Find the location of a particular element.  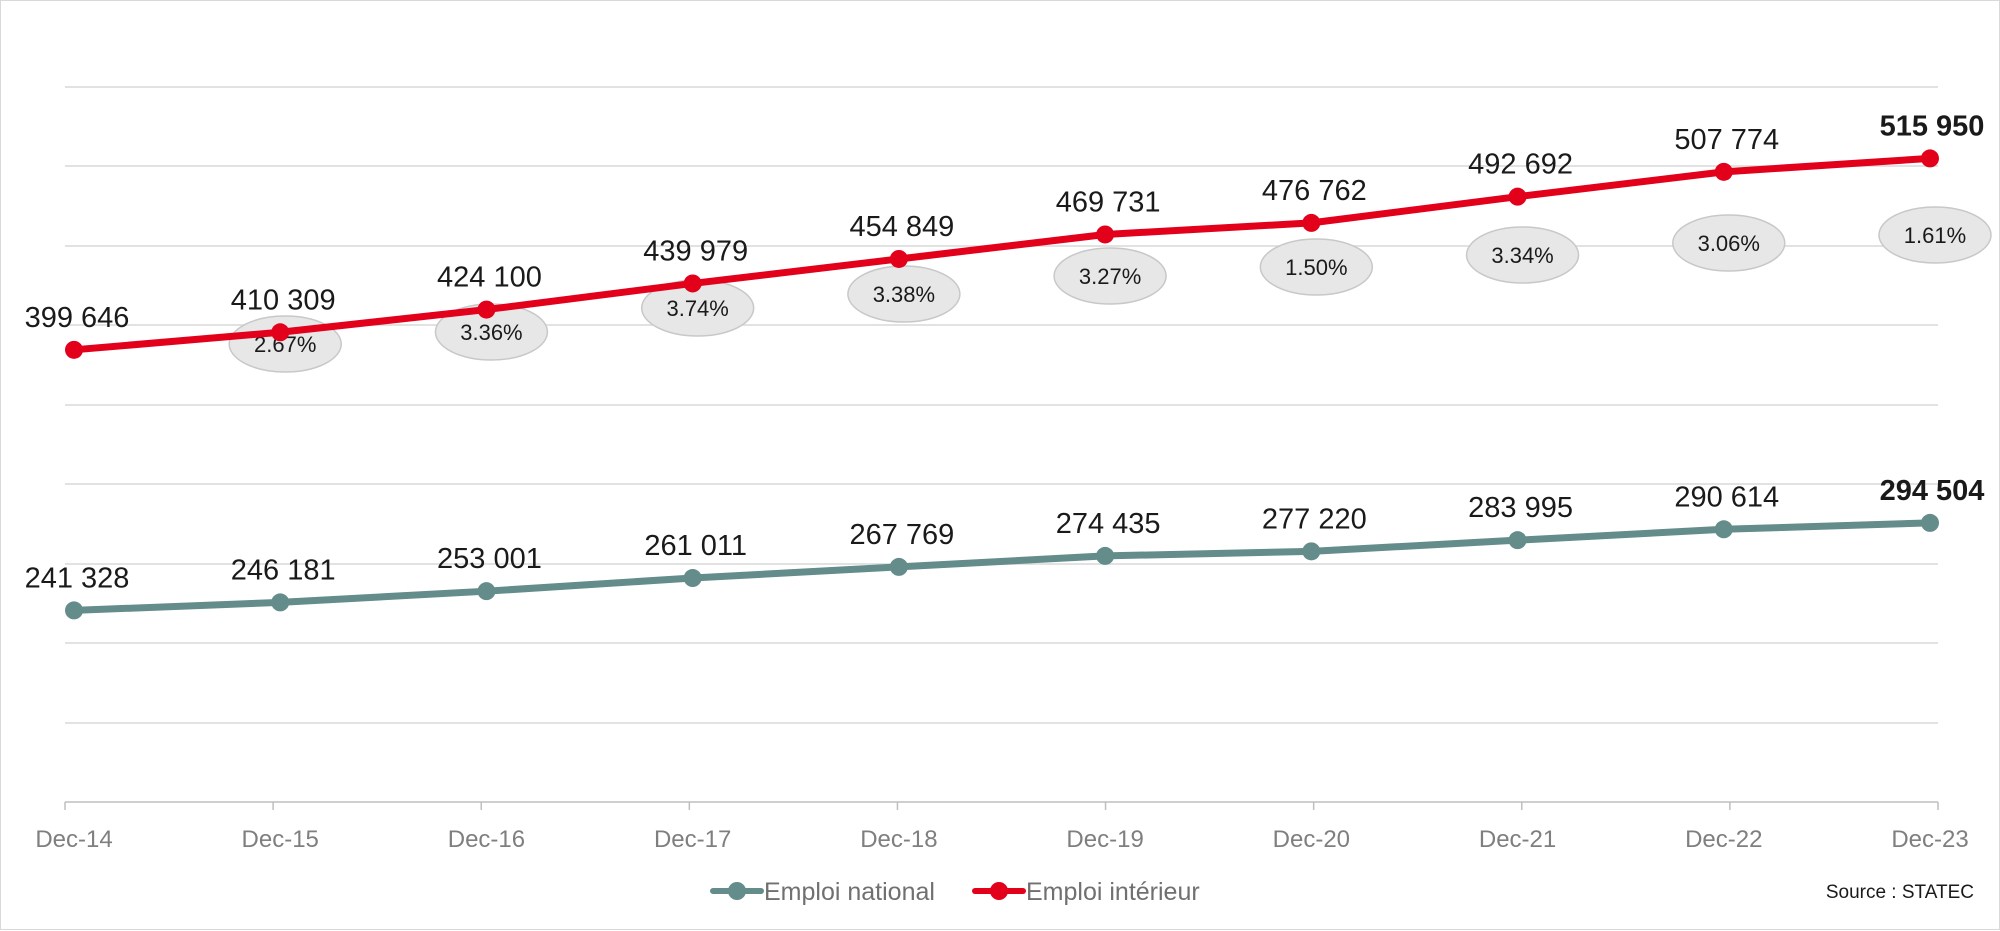

data-label-emploi-national: 294 504 is located at coordinates (1932, 491).